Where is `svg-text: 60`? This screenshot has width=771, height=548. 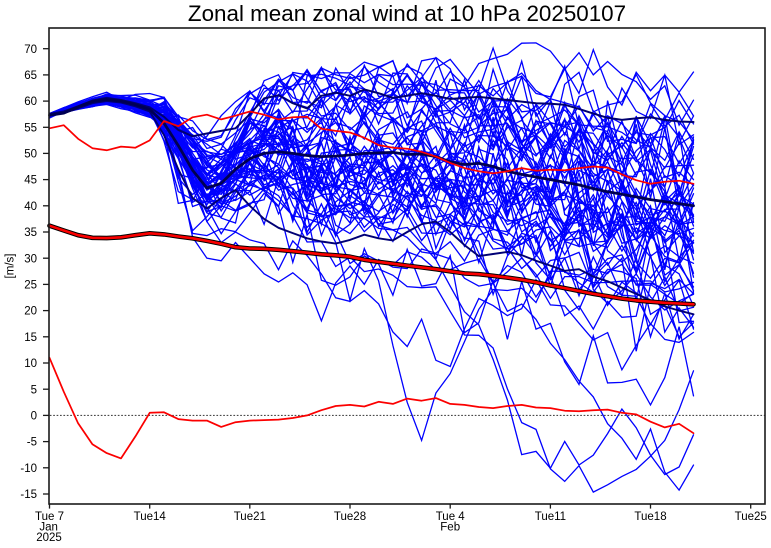 svg-text: 60 is located at coordinates (30, 102).